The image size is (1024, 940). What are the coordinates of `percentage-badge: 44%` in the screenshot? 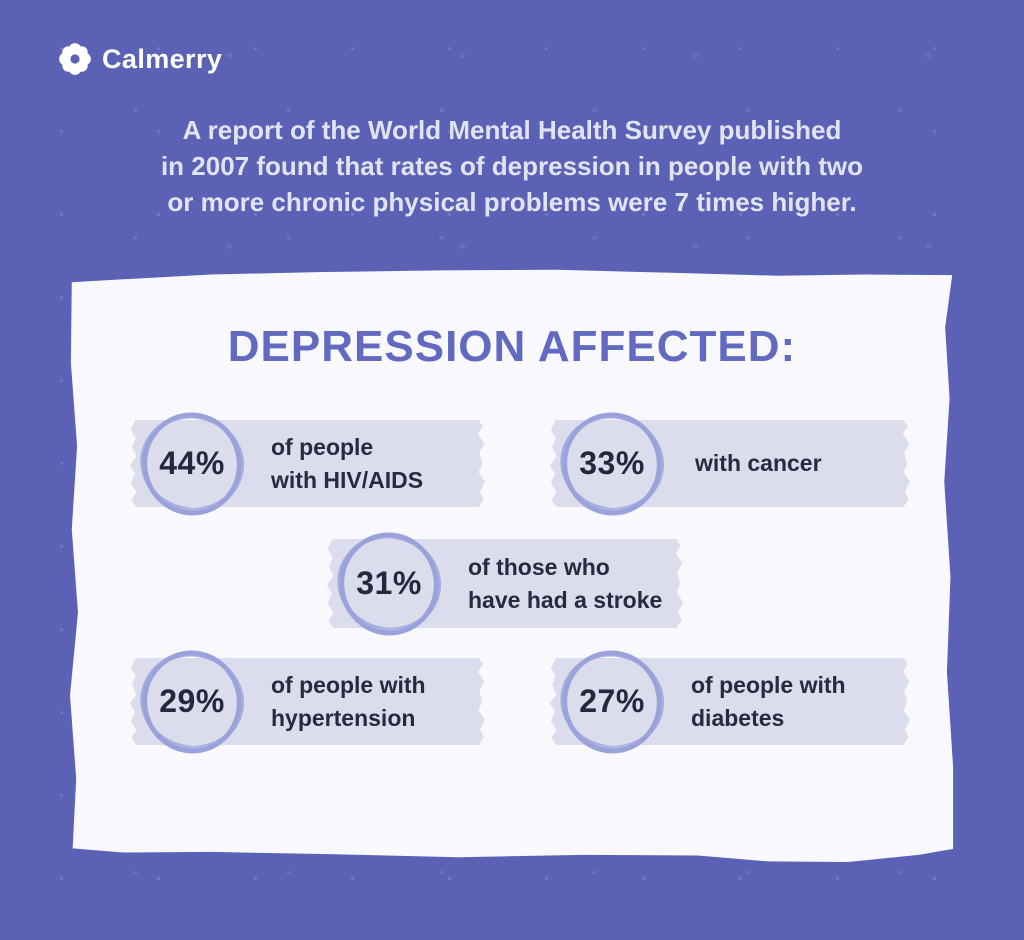 It's located at (192, 464).